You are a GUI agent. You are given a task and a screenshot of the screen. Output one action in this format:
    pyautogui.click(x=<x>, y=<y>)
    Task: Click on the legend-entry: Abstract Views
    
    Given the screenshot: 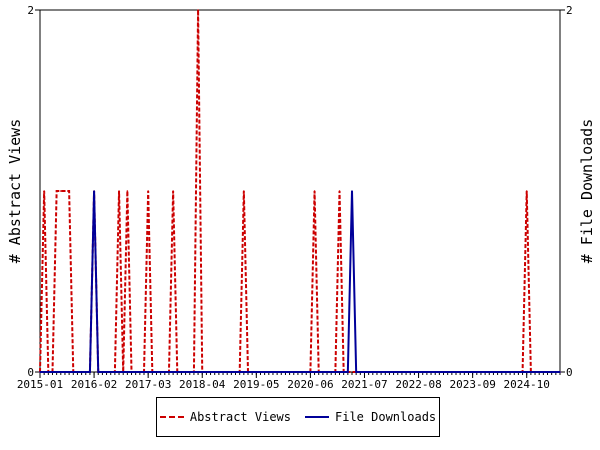 What is the action you would take?
    pyautogui.click(x=225, y=417)
    